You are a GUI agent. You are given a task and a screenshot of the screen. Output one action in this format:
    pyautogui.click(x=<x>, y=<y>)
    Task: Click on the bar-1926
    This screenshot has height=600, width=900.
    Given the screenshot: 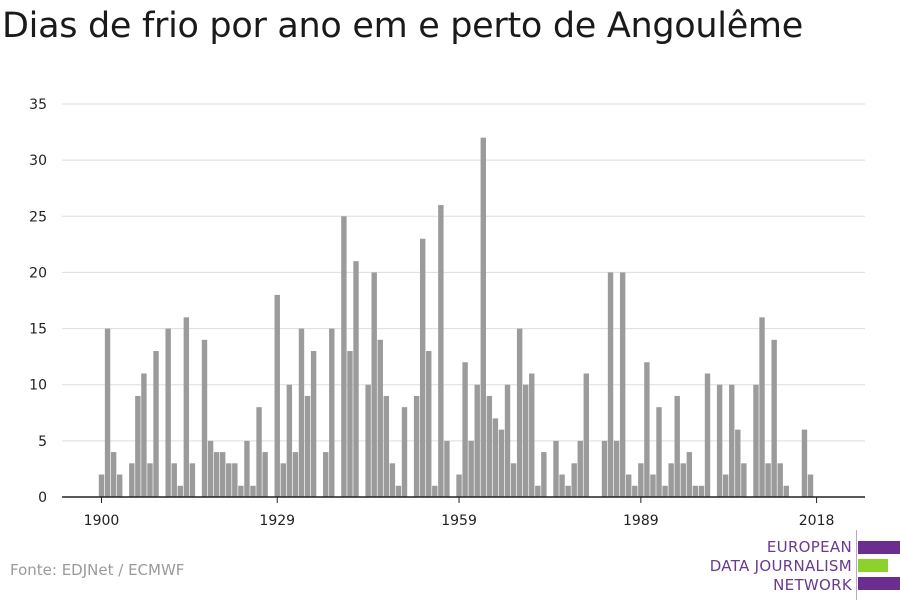 What is the action you would take?
    pyautogui.click(x=259, y=452)
    